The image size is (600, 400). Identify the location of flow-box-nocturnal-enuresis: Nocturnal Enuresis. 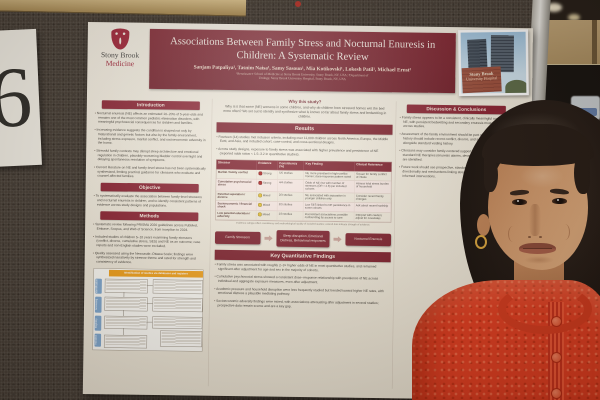
(368, 240).